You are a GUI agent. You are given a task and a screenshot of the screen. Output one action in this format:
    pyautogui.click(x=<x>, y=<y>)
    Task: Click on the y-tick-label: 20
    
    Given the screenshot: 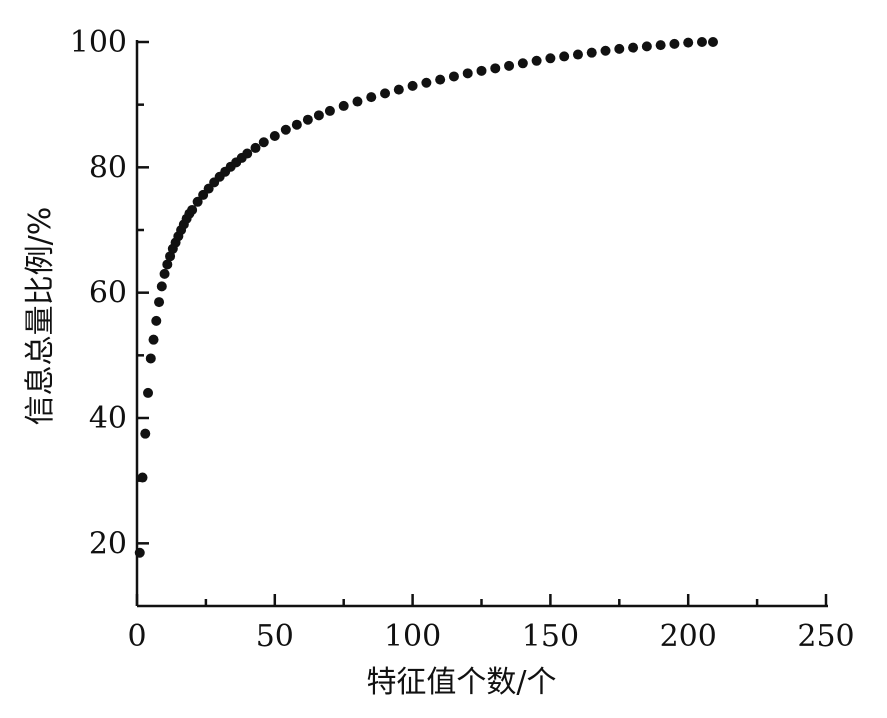 What is the action you would take?
    pyautogui.click(x=108, y=543)
    